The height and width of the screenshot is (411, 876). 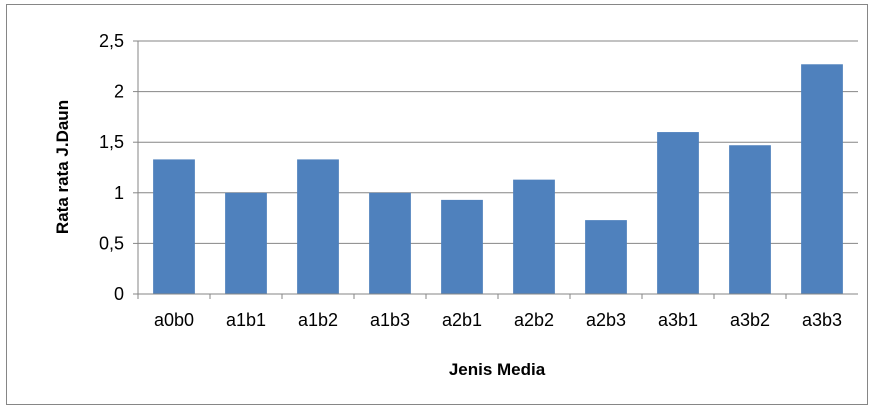 What do you see at coordinates (678, 213) in the screenshot?
I see `bar-a3b1` at bounding box center [678, 213].